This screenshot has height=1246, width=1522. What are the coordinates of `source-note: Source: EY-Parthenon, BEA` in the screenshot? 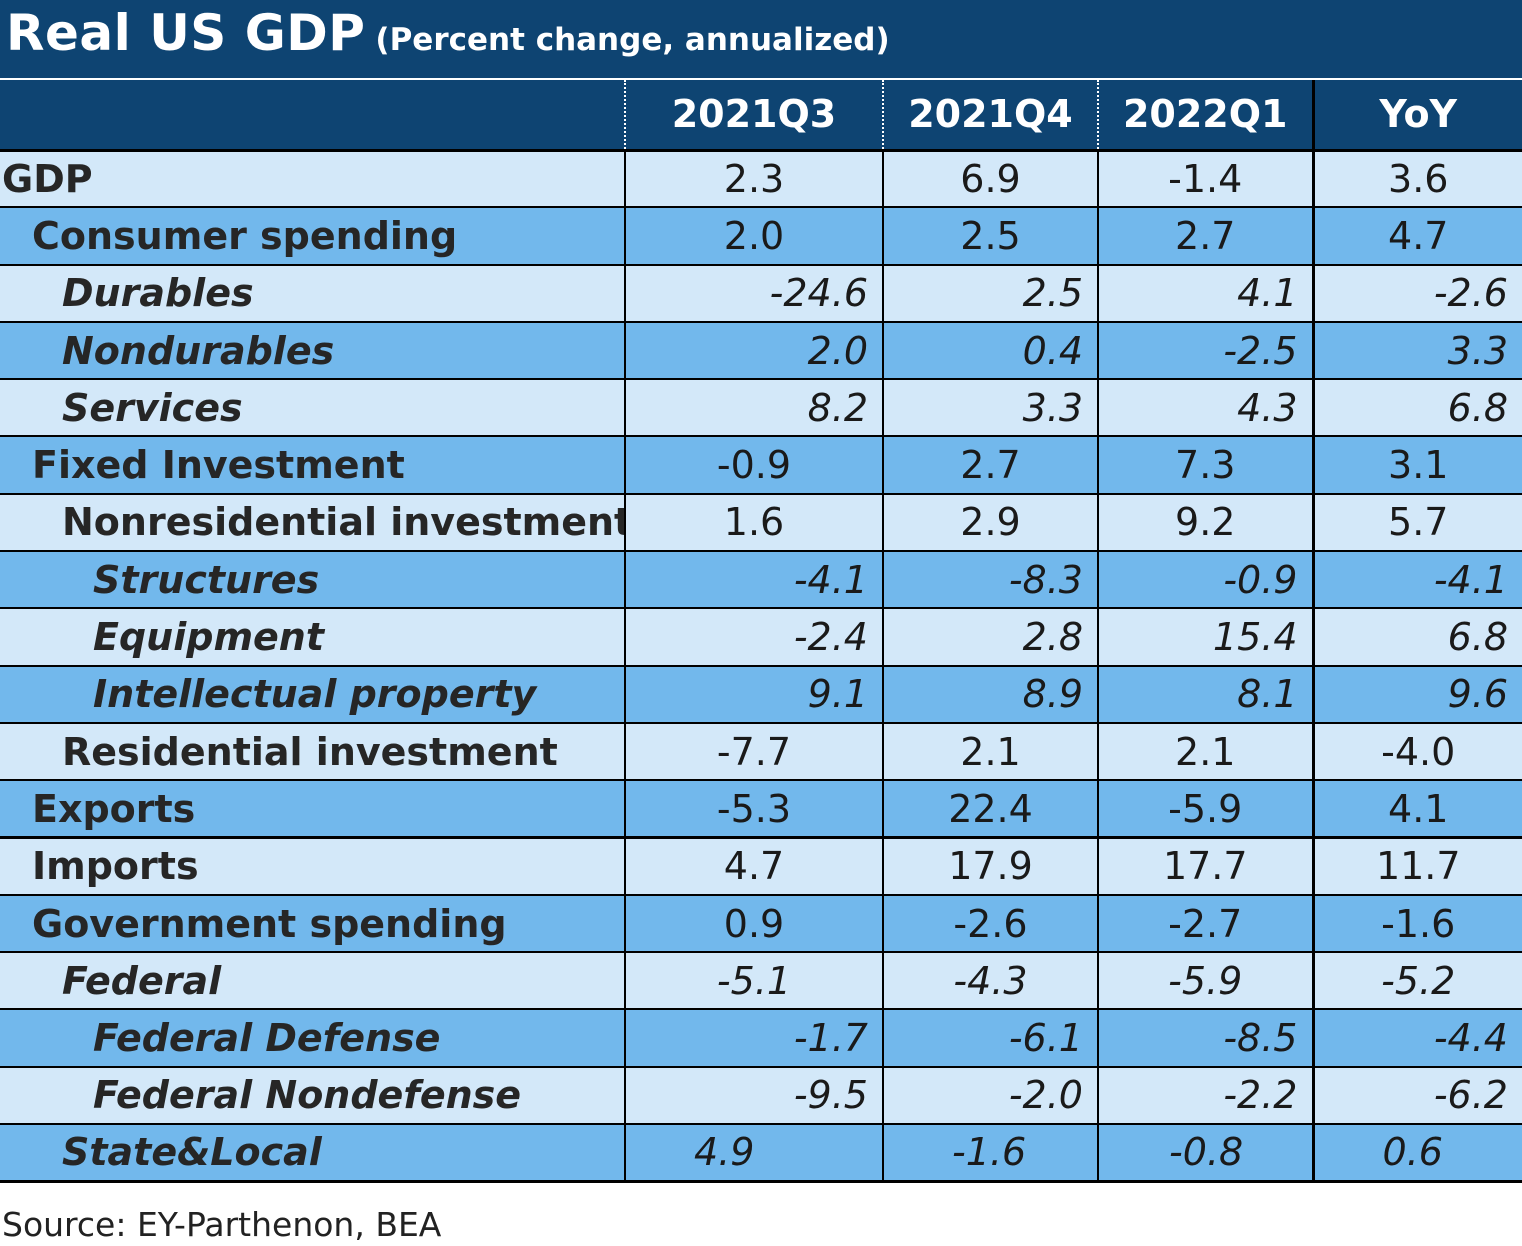 It's located at (222, 1224).